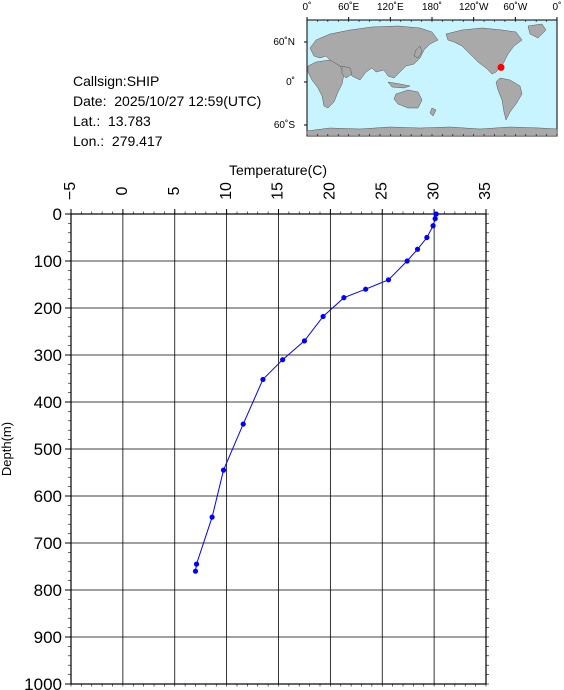 The height and width of the screenshot is (690, 564). What do you see at coordinates (174, 190) in the screenshot?
I see `x-tick-label: 5` at bounding box center [174, 190].